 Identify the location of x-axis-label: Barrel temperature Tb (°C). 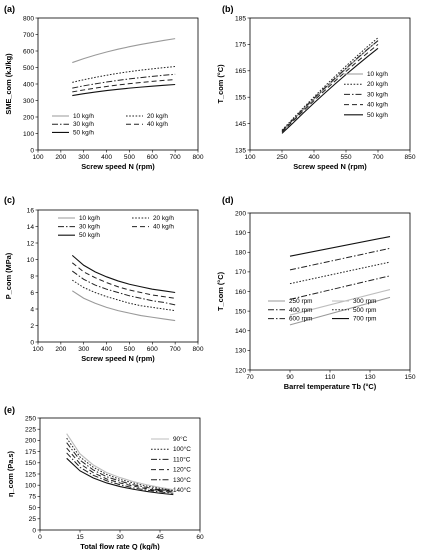
(330, 386).